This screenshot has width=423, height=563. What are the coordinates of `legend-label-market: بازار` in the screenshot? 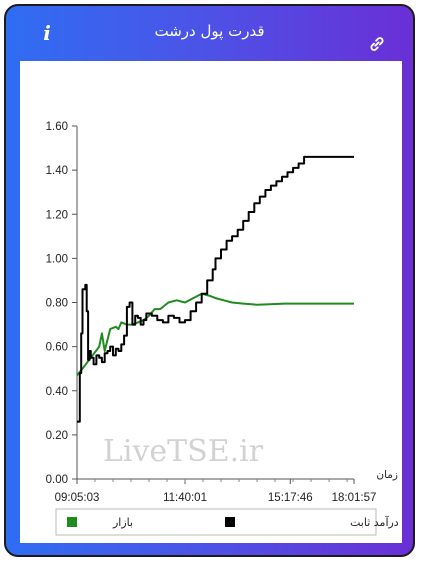 It's located at (122, 522).